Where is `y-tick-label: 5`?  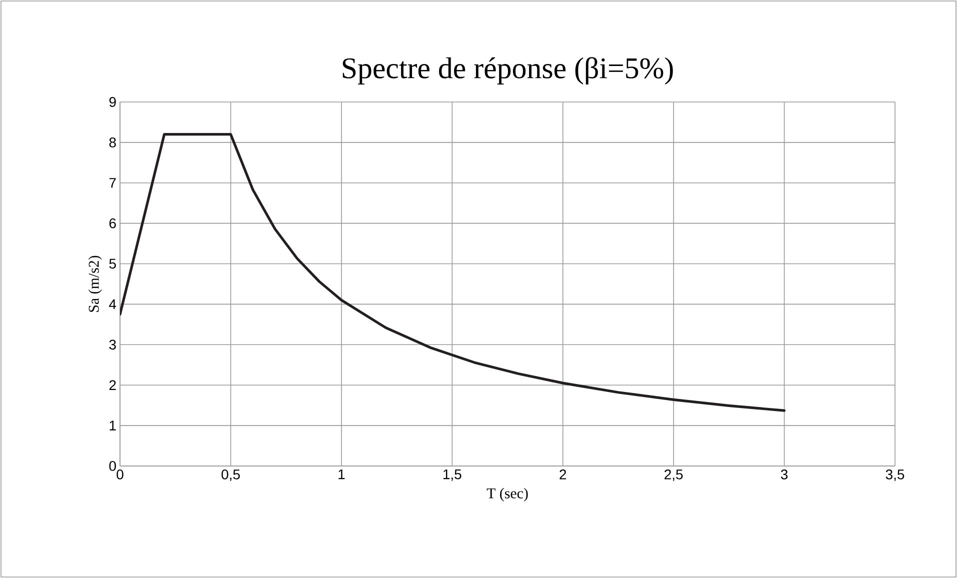 y-tick-label: 5 is located at coordinates (112, 263).